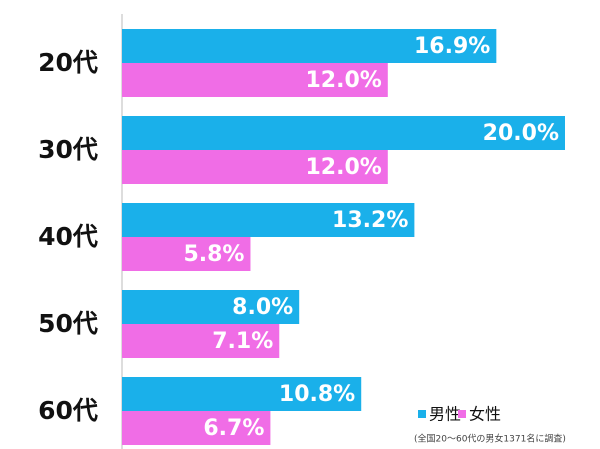 Image resolution: width=600 pixels, height=449 pixels. I want to click on footnote: (全国20～60代の男女1371名に調査), so click(490, 439).